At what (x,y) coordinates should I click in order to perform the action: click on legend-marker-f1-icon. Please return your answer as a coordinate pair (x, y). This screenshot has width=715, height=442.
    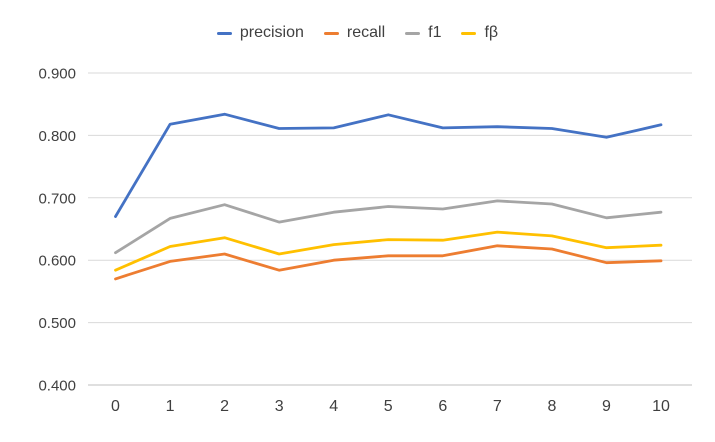
    Looking at the image, I should click on (413, 33).